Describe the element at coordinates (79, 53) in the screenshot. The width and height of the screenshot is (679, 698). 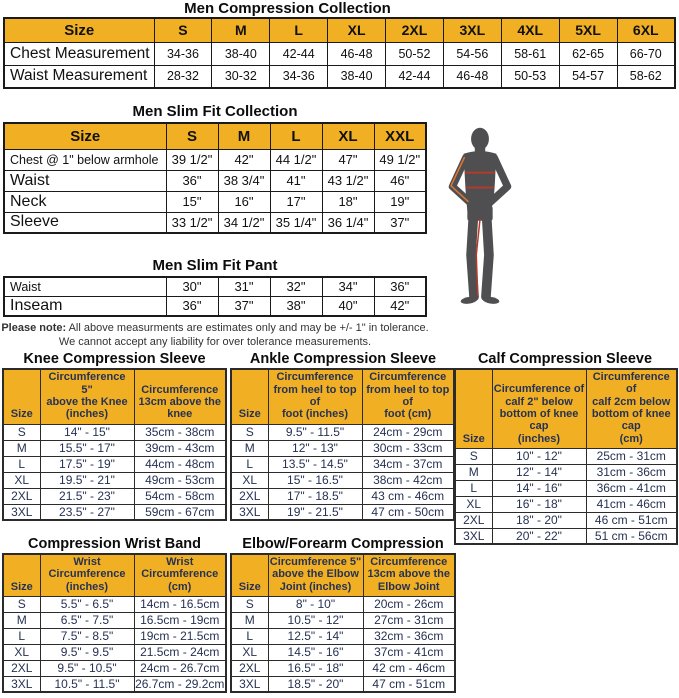
I see `row-label-cell: Chest Measurement` at that location.